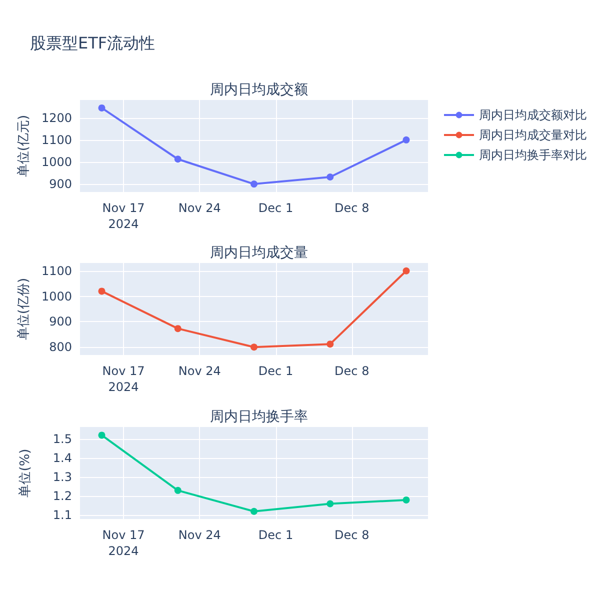 The height and width of the screenshot is (600, 600). I want to click on legend-label: 周内日均成交额对比, so click(533, 115).